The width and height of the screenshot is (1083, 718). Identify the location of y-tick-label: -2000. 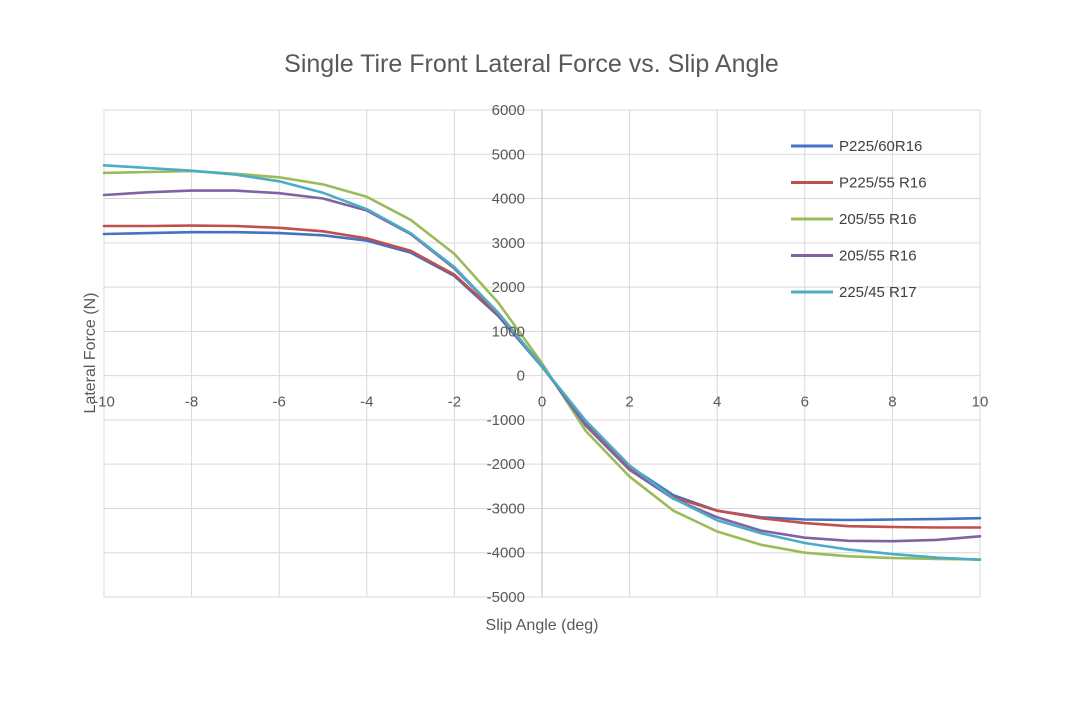
(506, 464).